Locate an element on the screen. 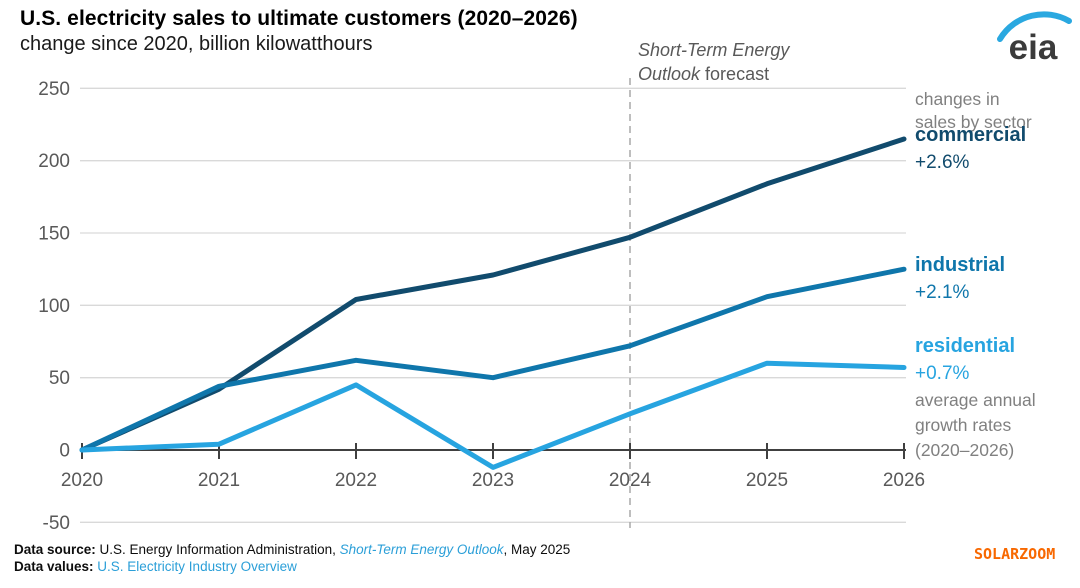 The height and width of the screenshot is (588, 1080). eia-logo-text: eia is located at coordinates (1033, 47).